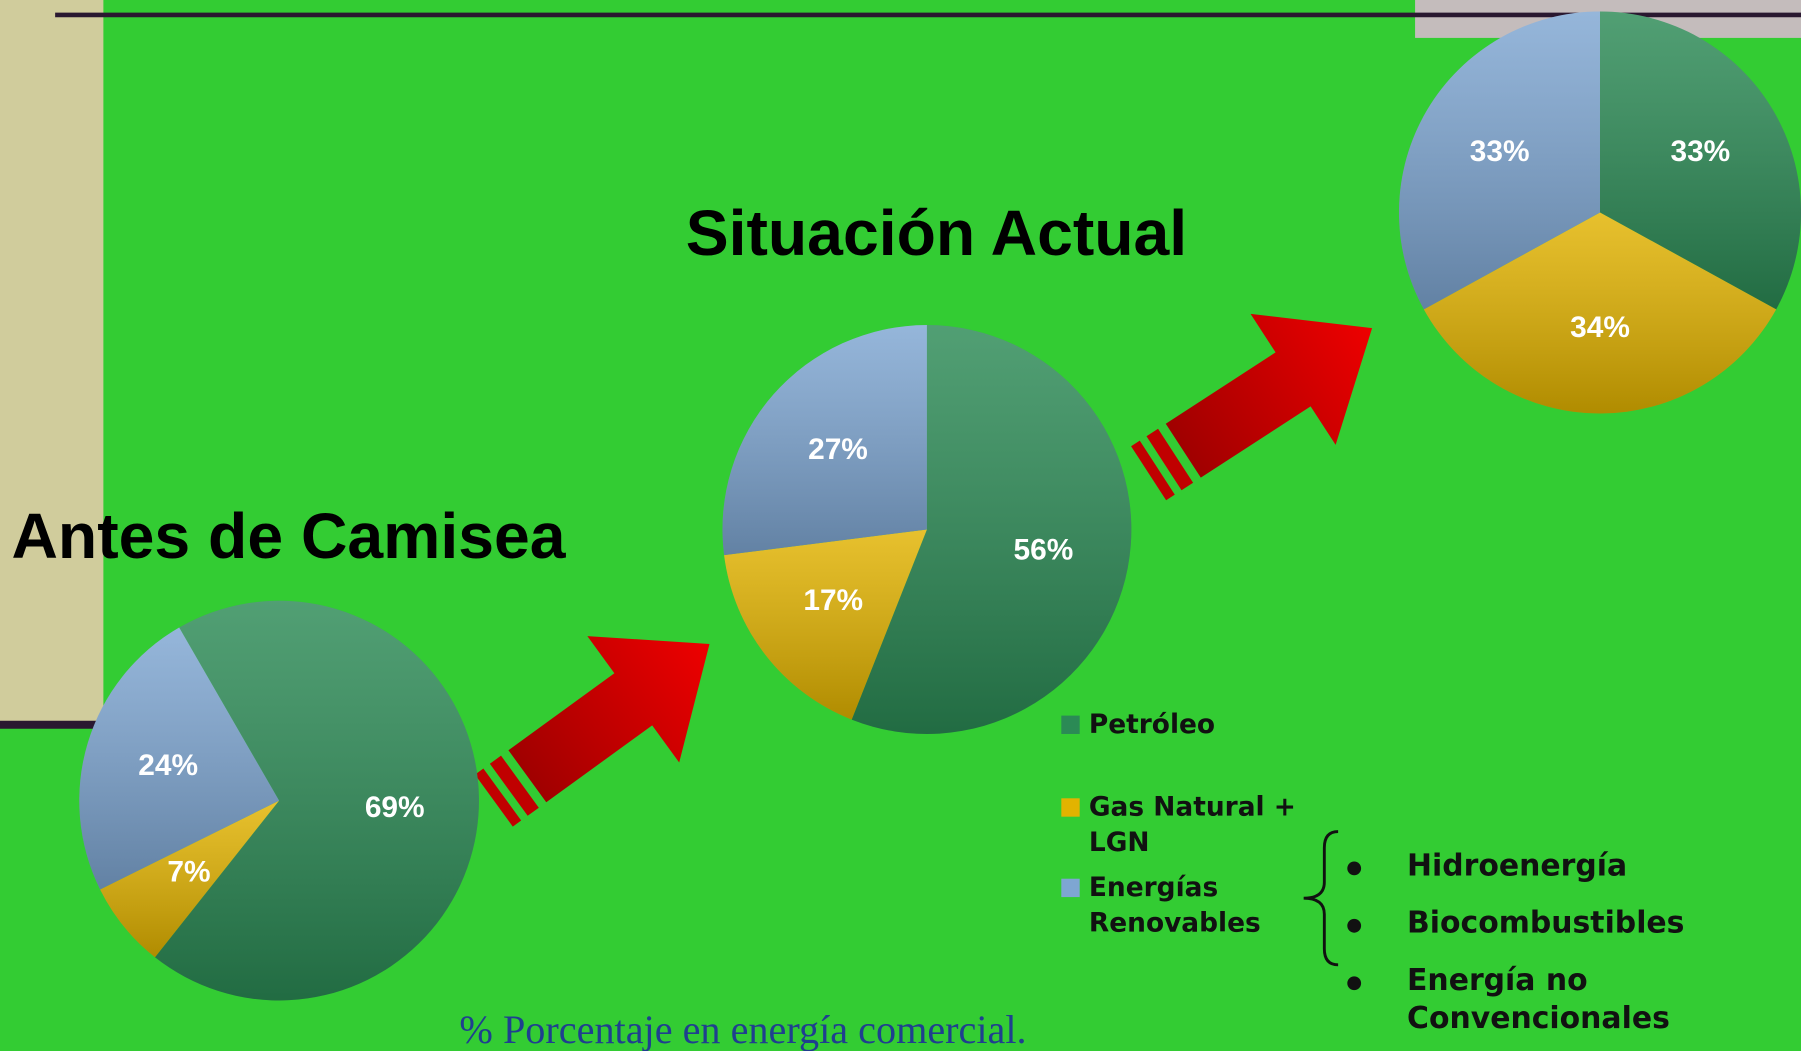 Image resolution: width=1801 pixels, height=1051 pixels. I want to click on legend-label: Energías Renovables, so click(1174, 905).